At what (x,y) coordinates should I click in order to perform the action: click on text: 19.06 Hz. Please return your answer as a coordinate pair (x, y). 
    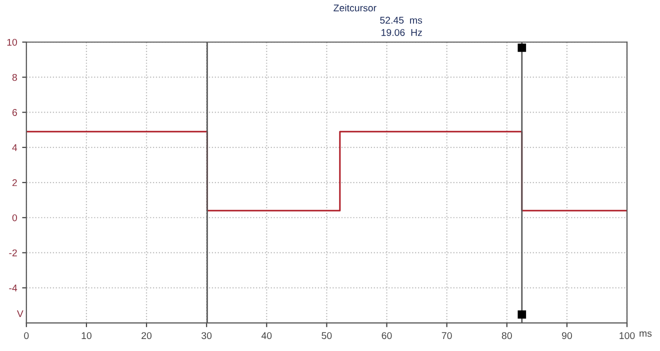
    Looking at the image, I should click on (402, 32).